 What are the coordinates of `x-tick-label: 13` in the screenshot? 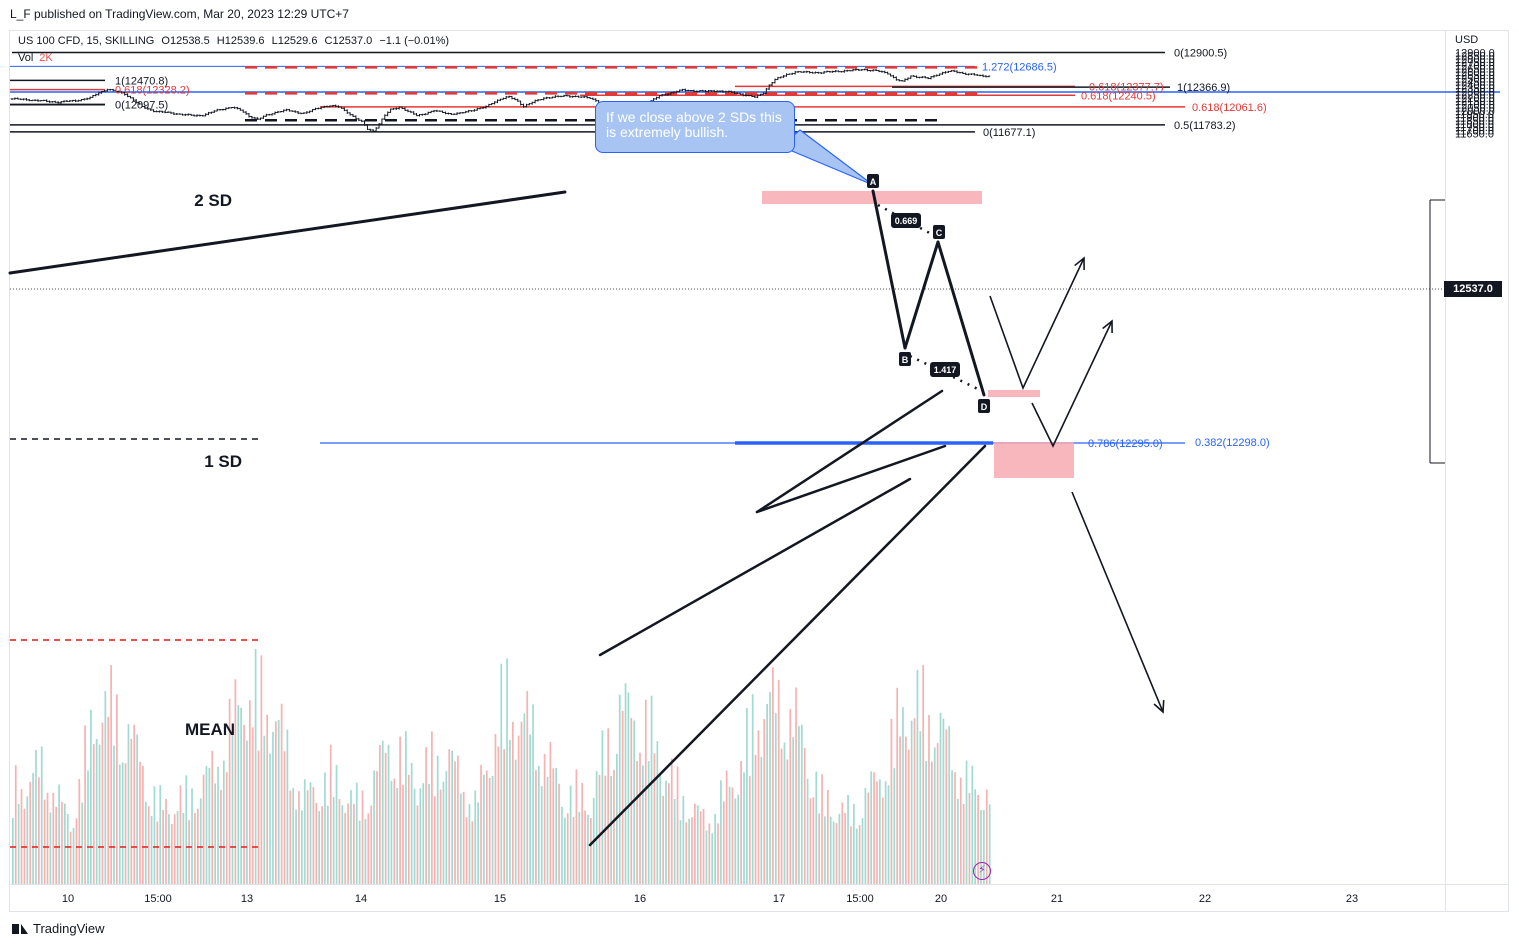 It's located at (247, 899).